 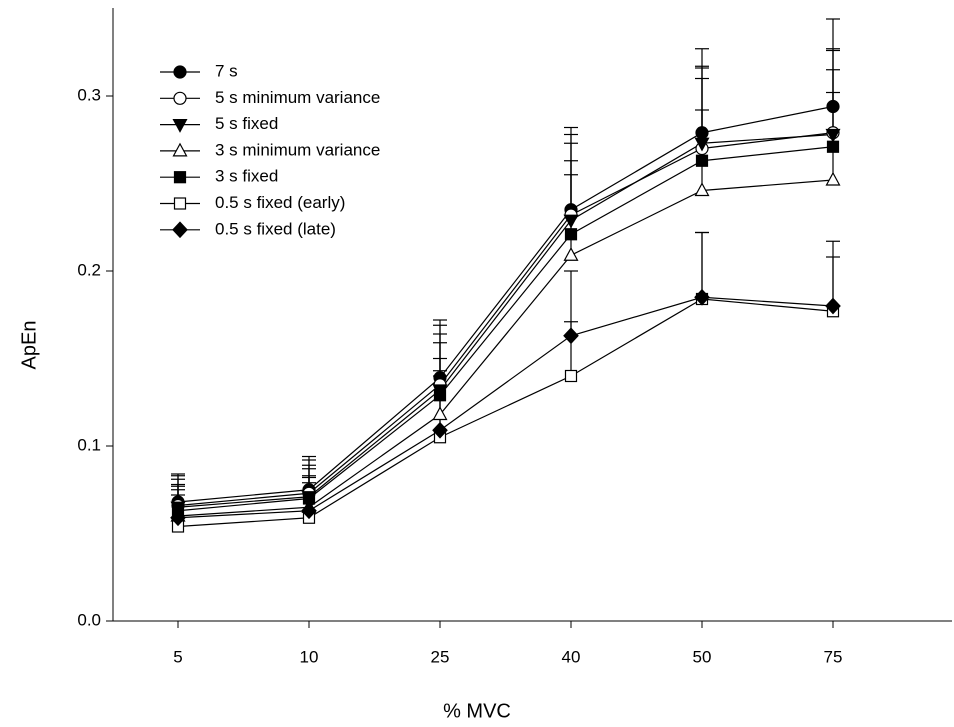 What do you see at coordinates (440, 656) in the screenshot?
I see `x-tick-label: 25` at bounding box center [440, 656].